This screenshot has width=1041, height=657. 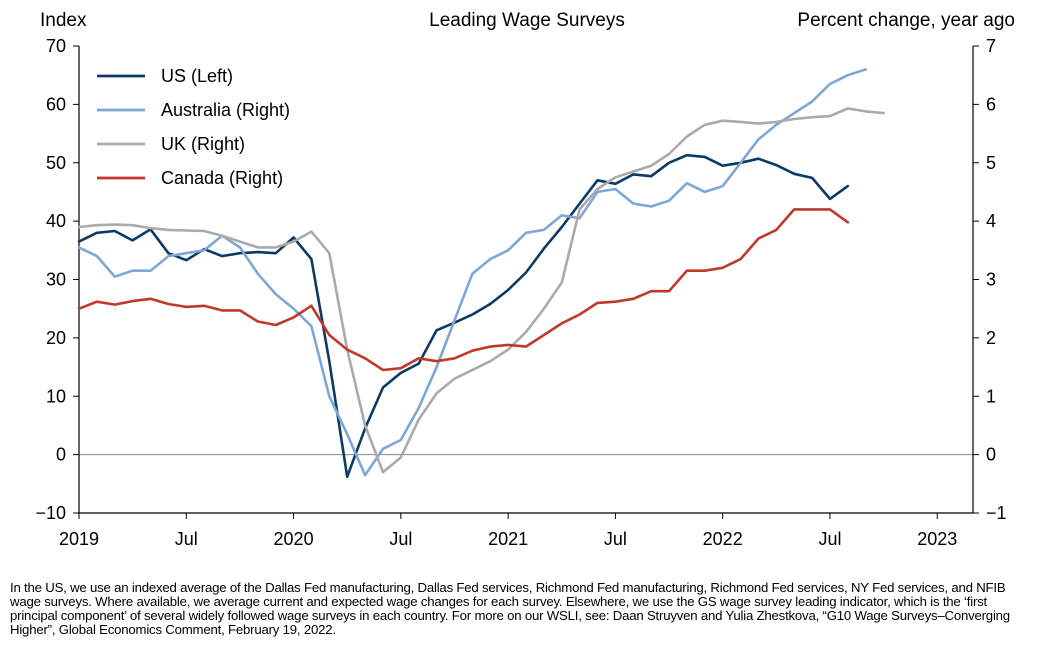 I want to click on left-tick-label: 70, so click(x=56, y=46).